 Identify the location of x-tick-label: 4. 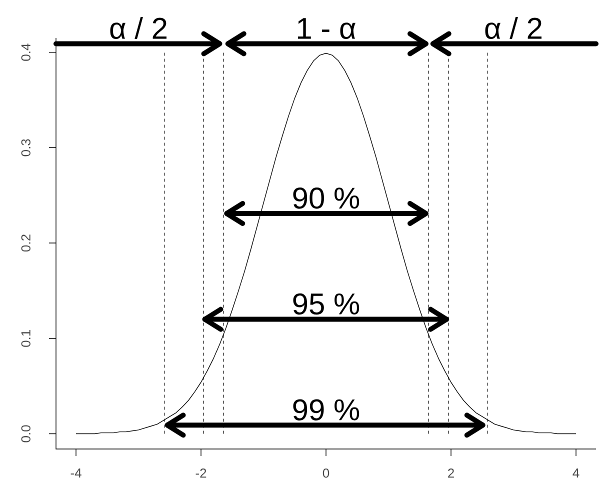
(576, 473).